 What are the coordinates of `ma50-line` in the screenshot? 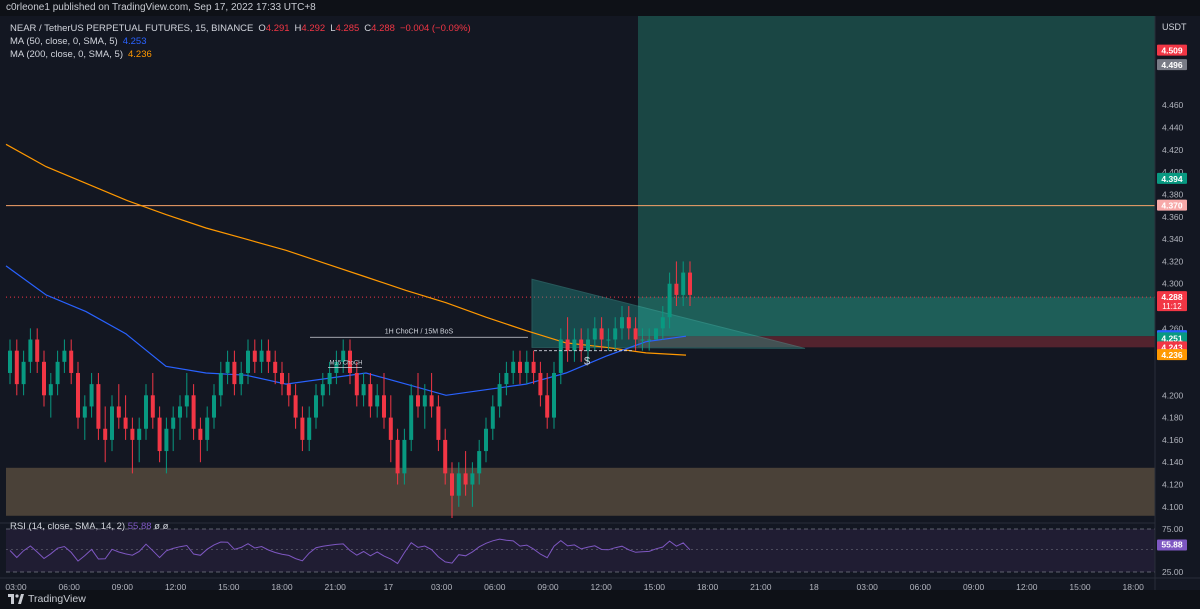 It's located at (346, 330).